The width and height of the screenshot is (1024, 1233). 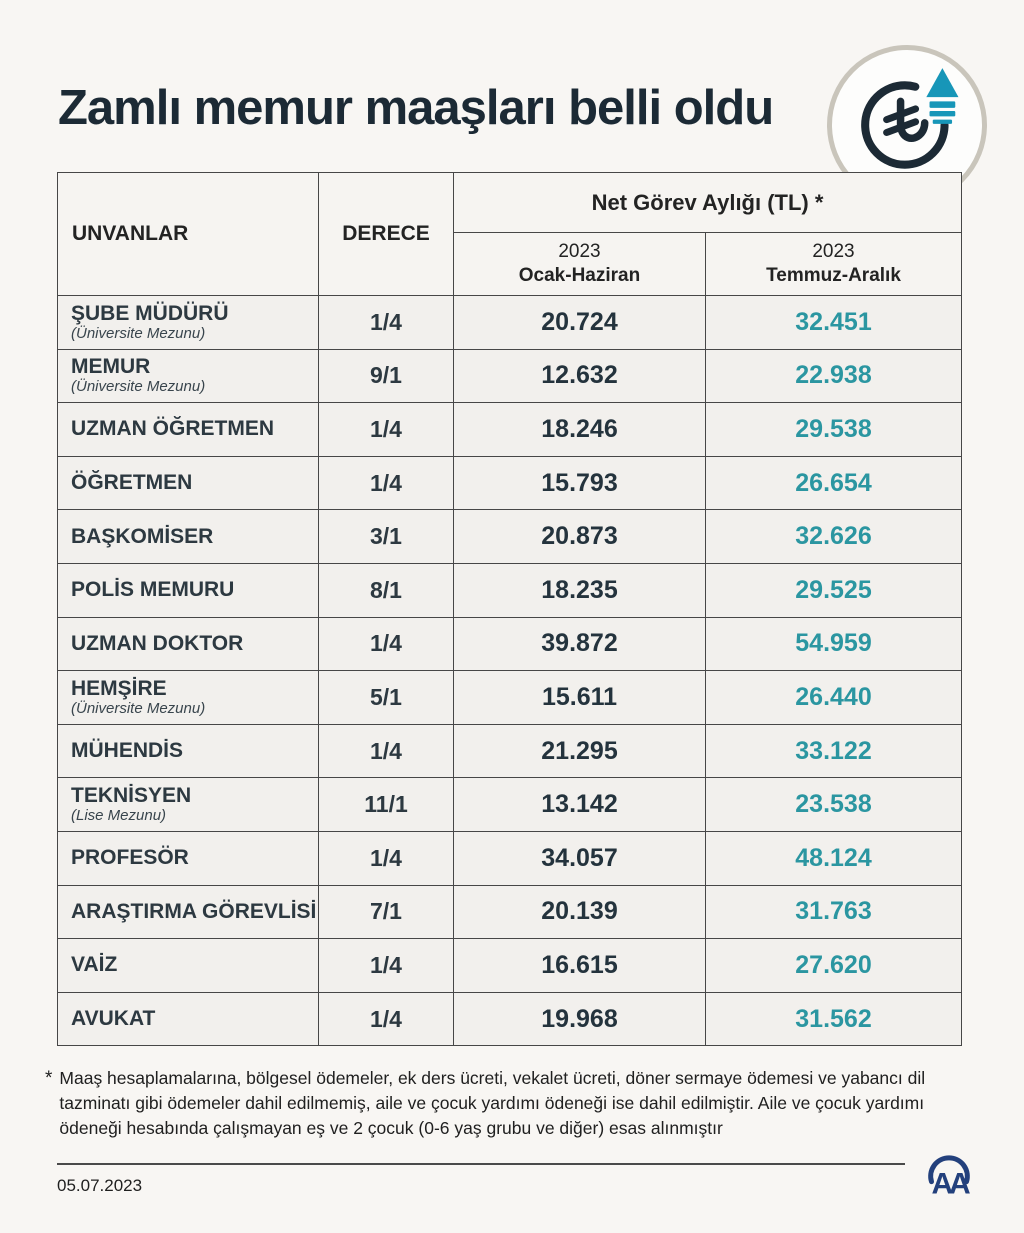 What do you see at coordinates (131, 795) in the screenshot?
I see `unvan-title: TEKNİSYEN` at bounding box center [131, 795].